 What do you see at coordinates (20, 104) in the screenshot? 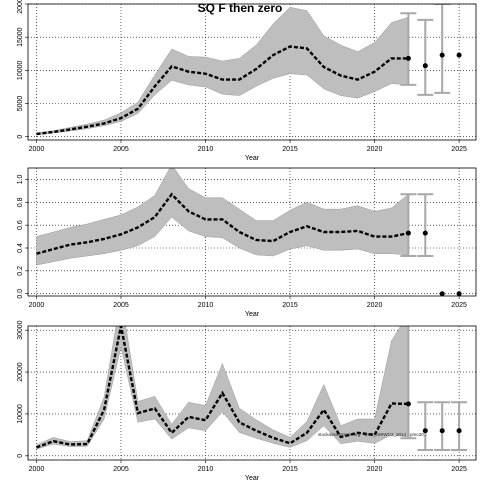
I see `y-tick-label: 5000` at bounding box center [20, 104].